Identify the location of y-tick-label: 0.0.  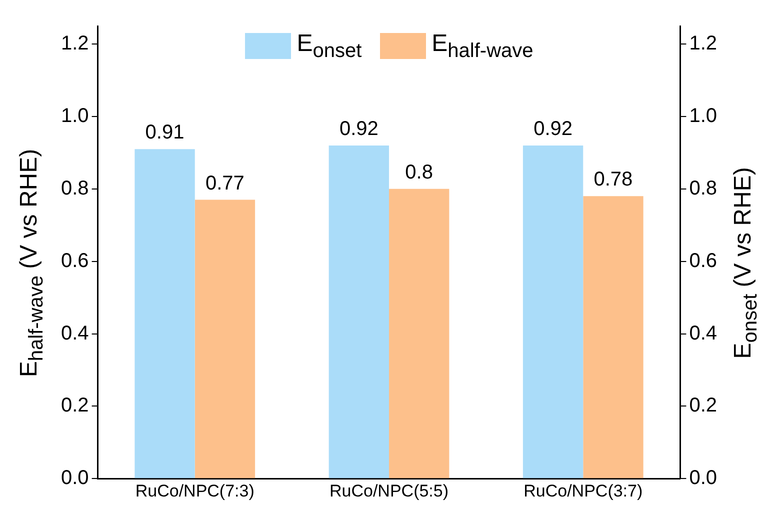
(74, 478).